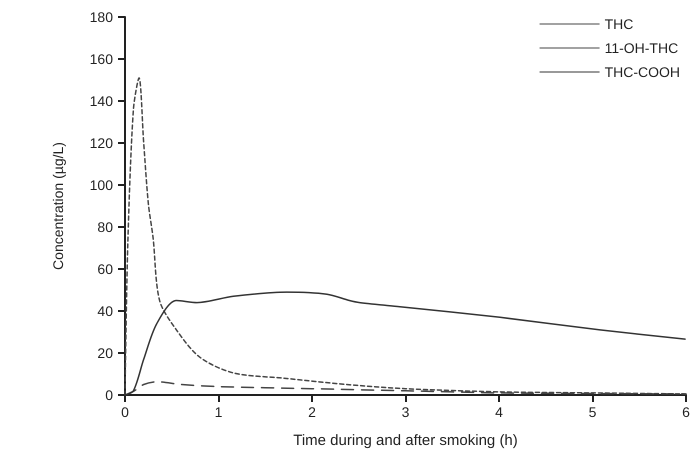 The height and width of the screenshot is (469, 695). I want to click on y-tick-label: 20, so click(105, 353).